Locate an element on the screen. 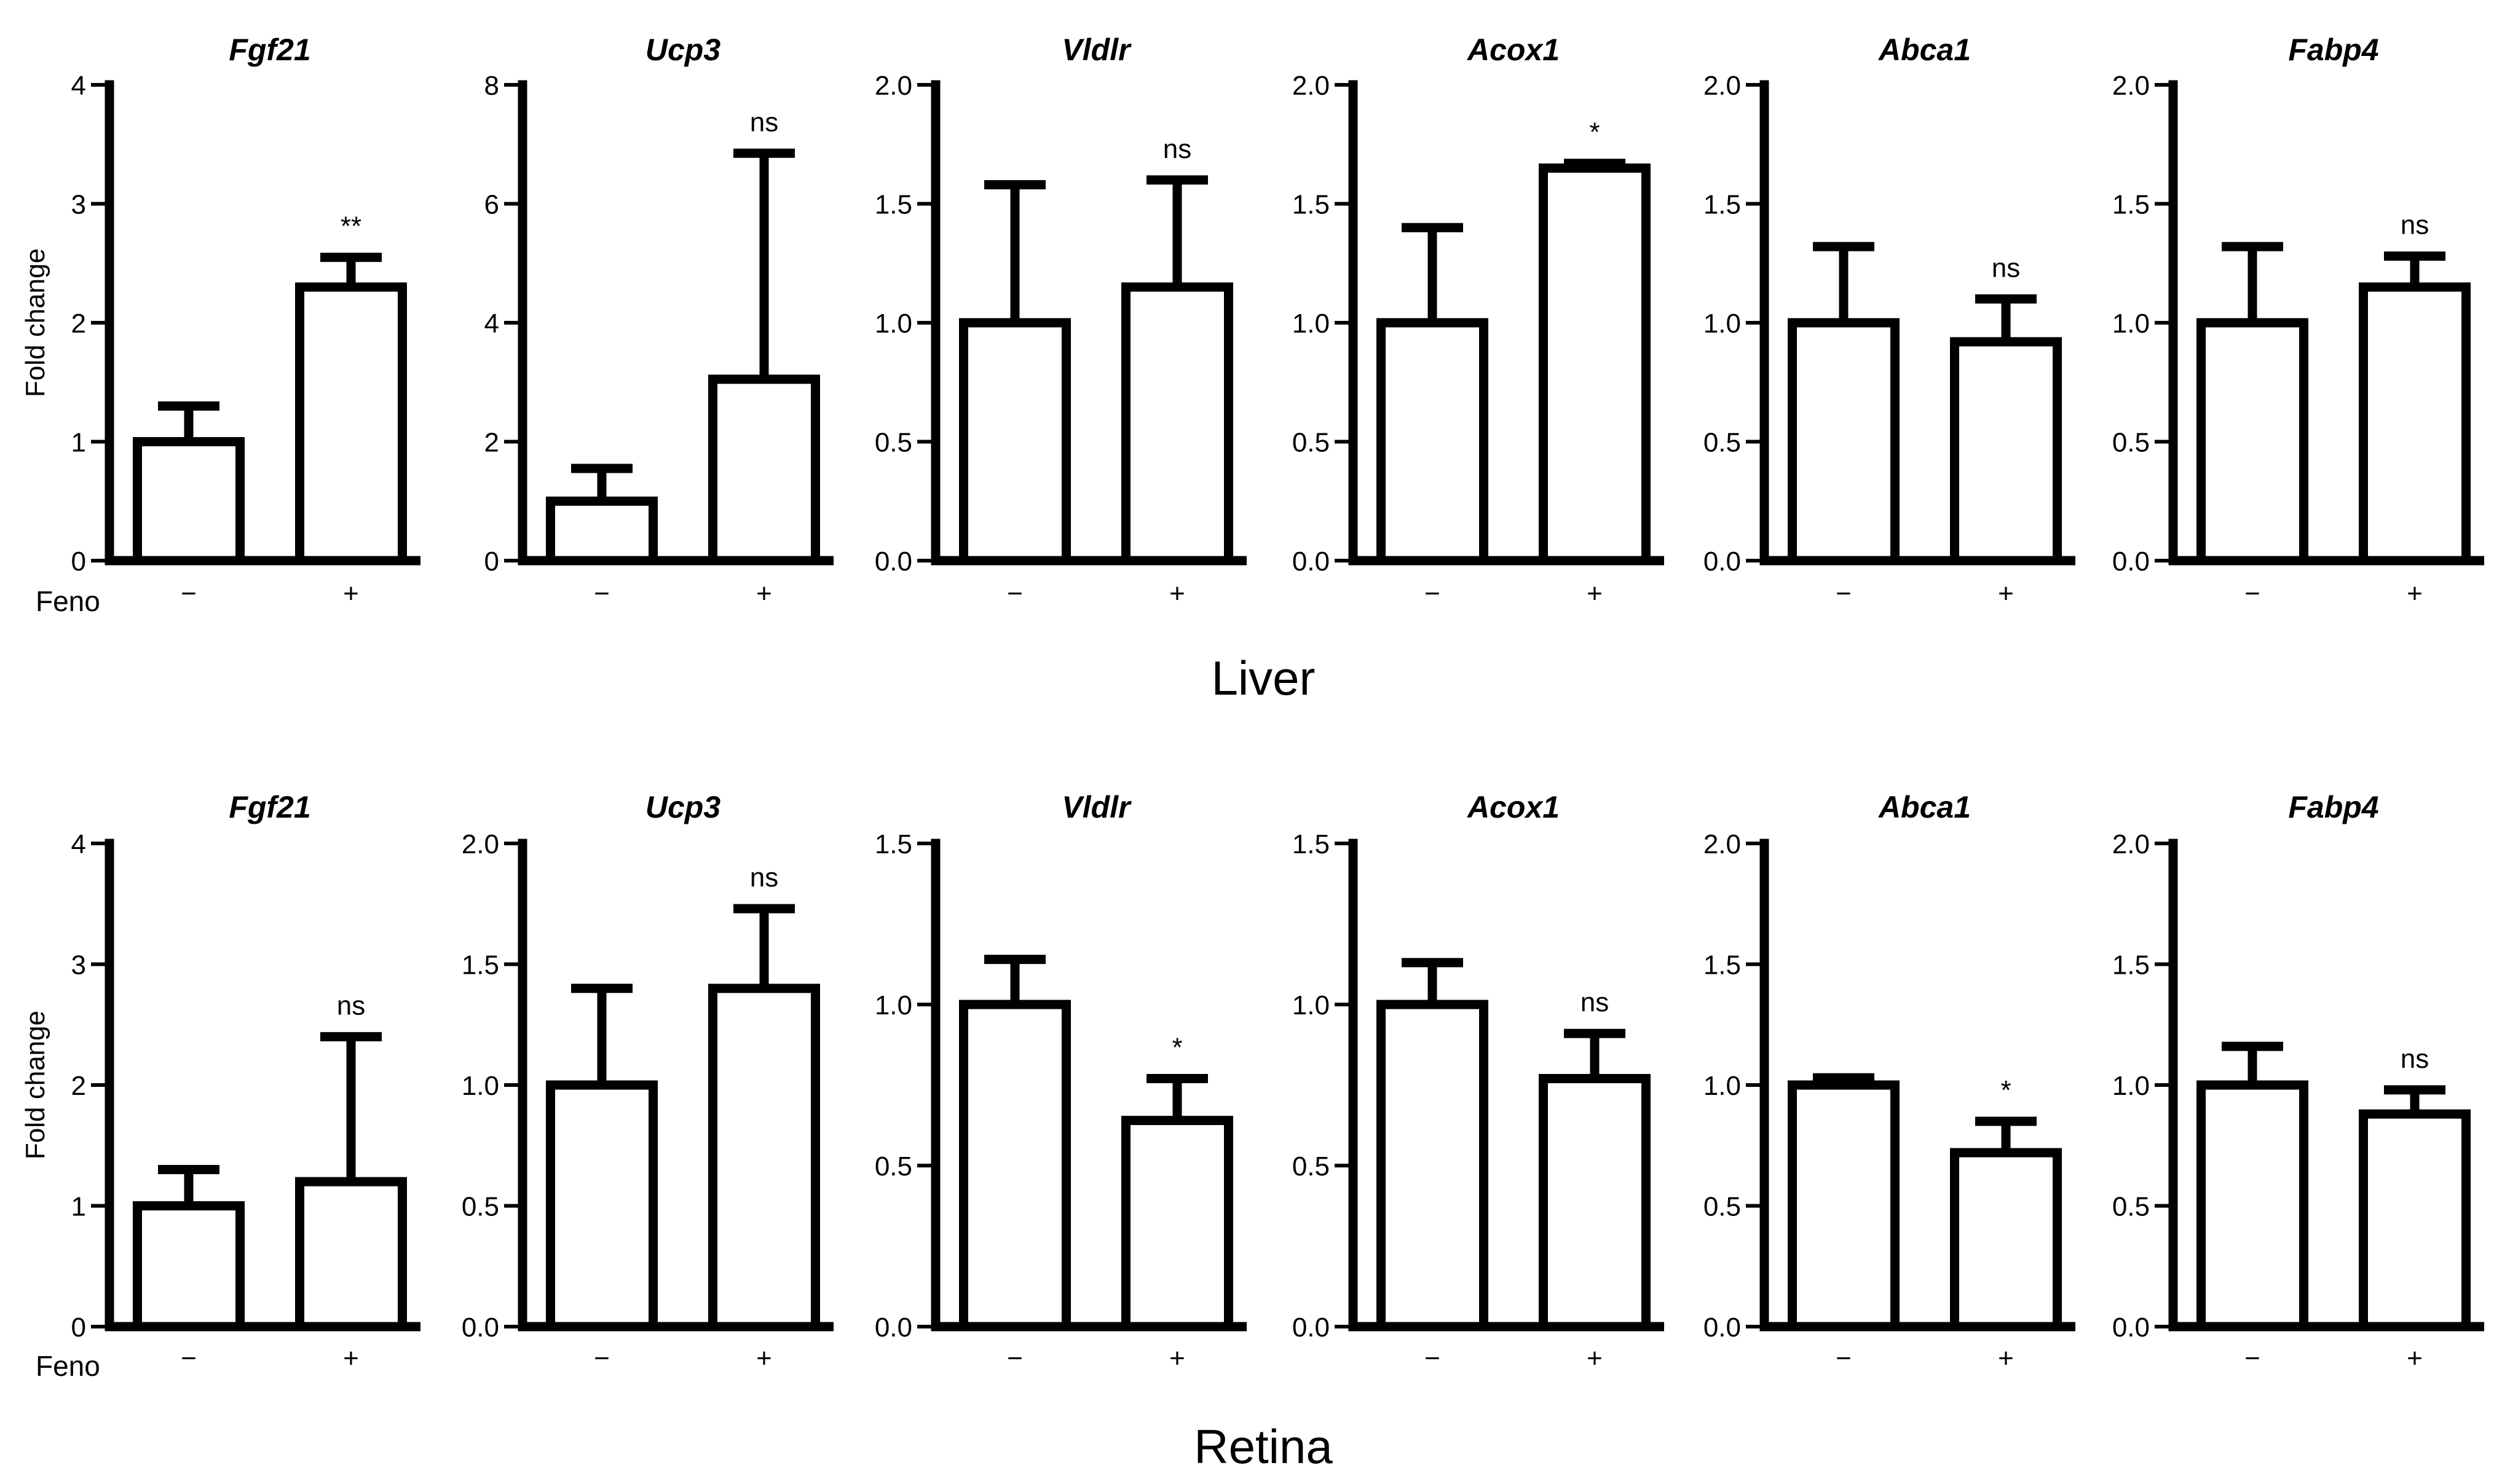 The width and height of the screenshot is (2510, 1484). panel-liver-ucp3: Ucp3 0 2 4 6 8 − + ns is located at coordinates (659, 321).